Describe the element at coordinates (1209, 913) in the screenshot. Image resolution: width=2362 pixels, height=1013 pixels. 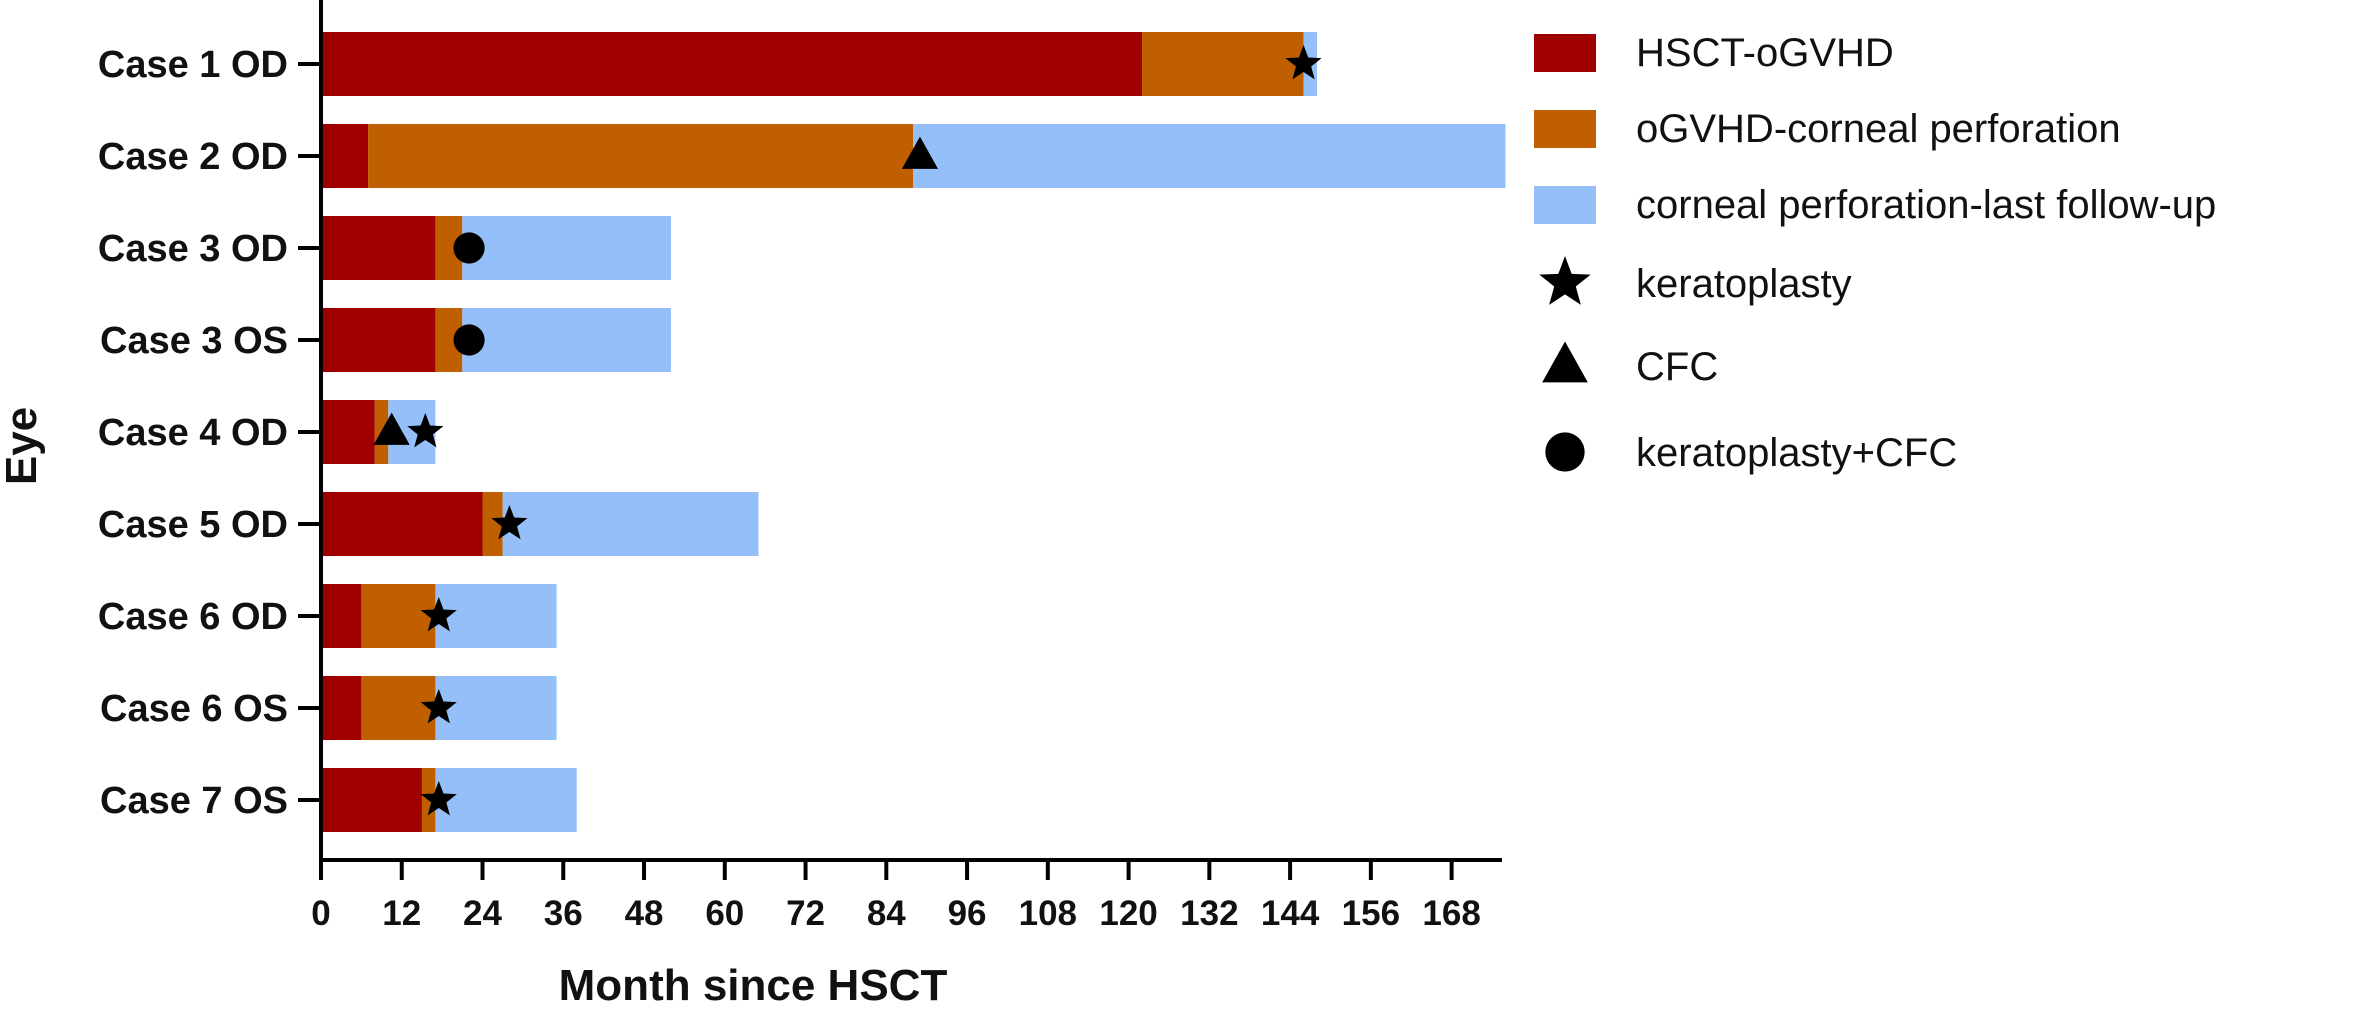
I see `x-tick-label: 132` at that location.